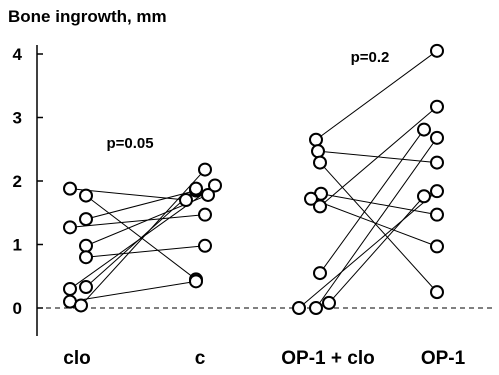 This screenshot has width=499, height=375. I want to click on y-tick-label-0: 0, so click(17, 308).